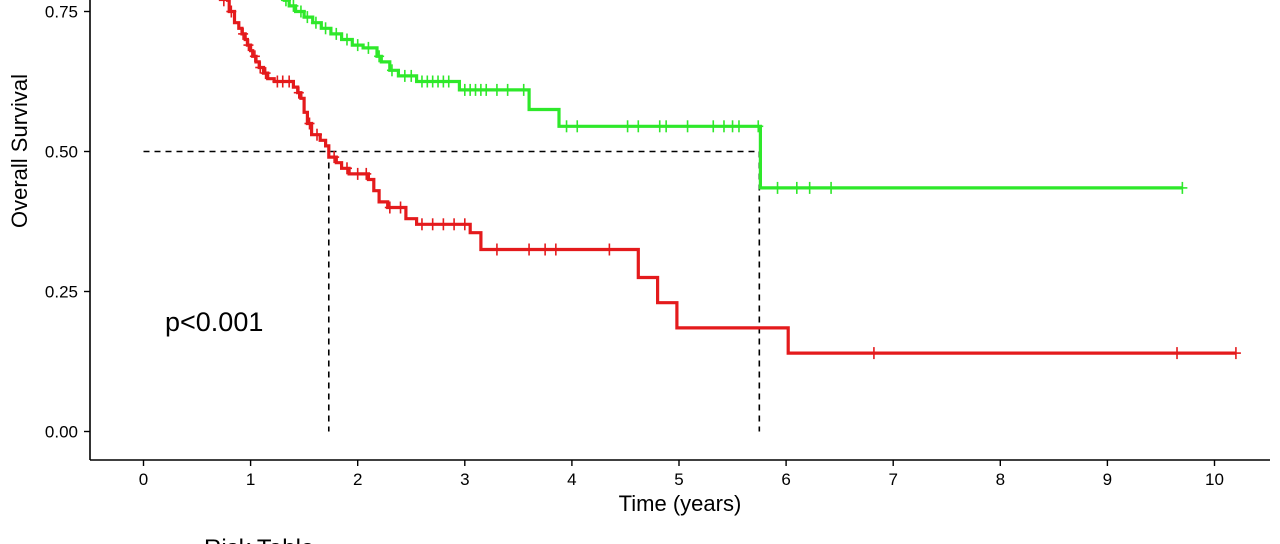 This screenshot has height=544, width=1280. What do you see at coordinates (61, 12) in the screenshot?
I see `y-tick-label: 0.75` at bounding box center [61, 12].